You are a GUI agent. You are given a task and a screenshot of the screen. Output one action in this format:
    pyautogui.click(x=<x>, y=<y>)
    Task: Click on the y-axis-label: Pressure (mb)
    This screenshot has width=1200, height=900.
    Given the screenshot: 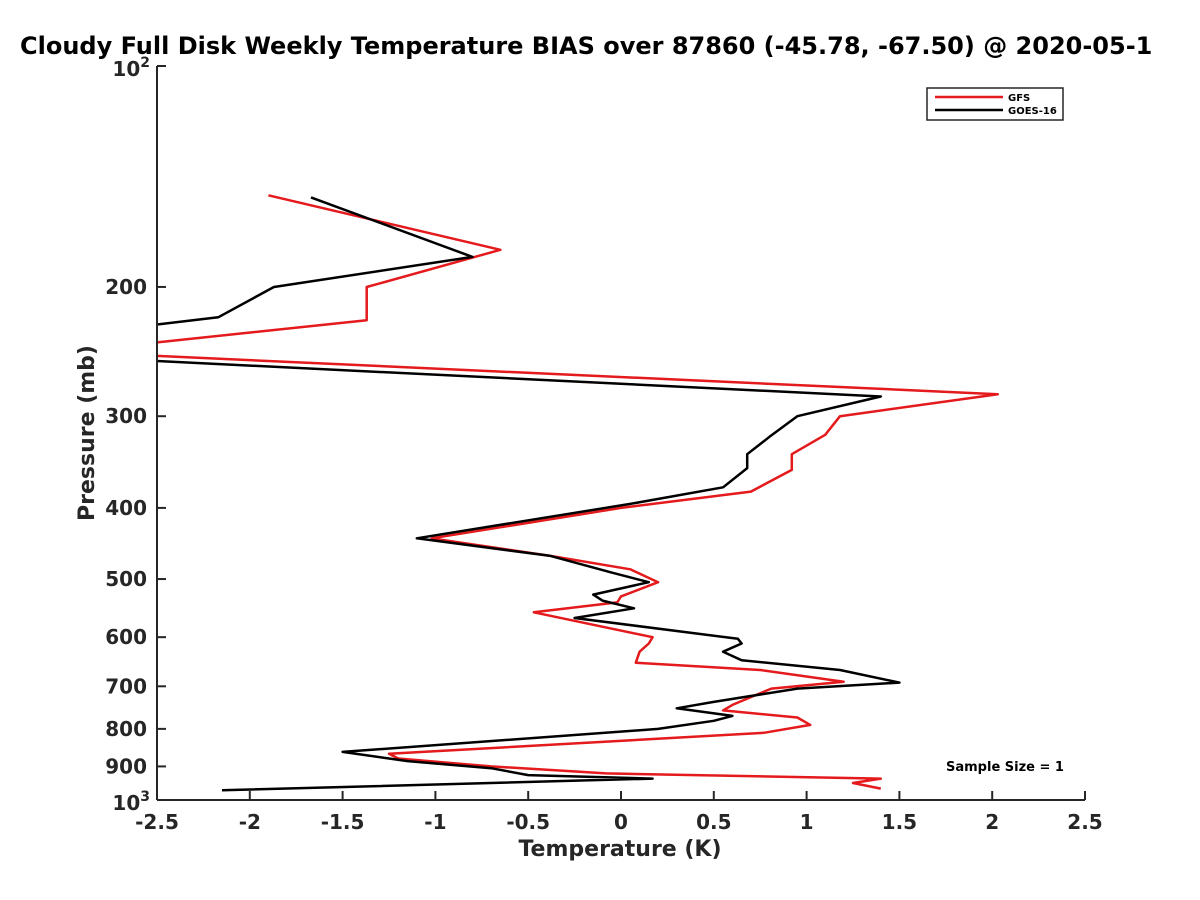 What is the action you would take?
    pyautogui.click(x=87, y=433)
    